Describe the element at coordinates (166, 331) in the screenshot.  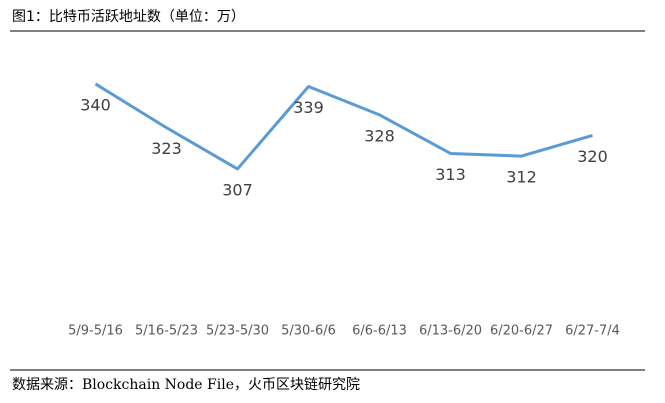
I see `x-tick-label: 5/16-5/23` at that location.